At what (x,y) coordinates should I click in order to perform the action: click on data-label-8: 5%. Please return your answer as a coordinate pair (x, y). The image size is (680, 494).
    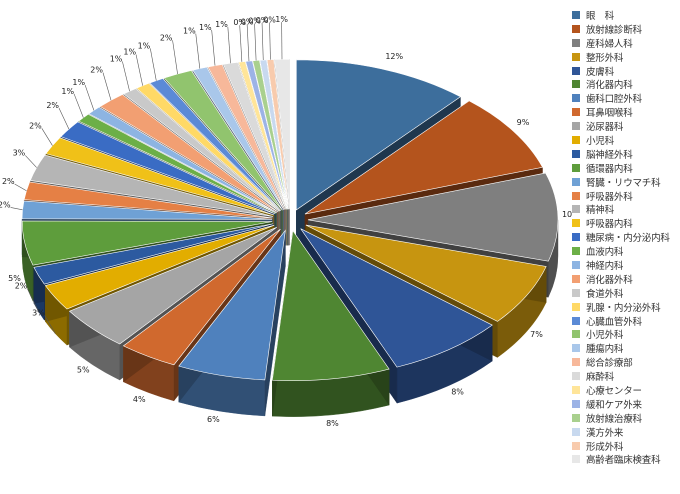
    Looking at the image, I should click on (83, 369).